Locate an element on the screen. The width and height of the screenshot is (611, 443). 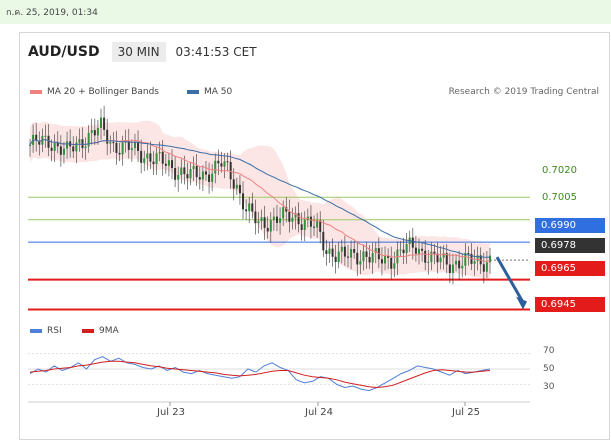
x-tick-jul25: Jul 25 is located at coordinates (466, 412).